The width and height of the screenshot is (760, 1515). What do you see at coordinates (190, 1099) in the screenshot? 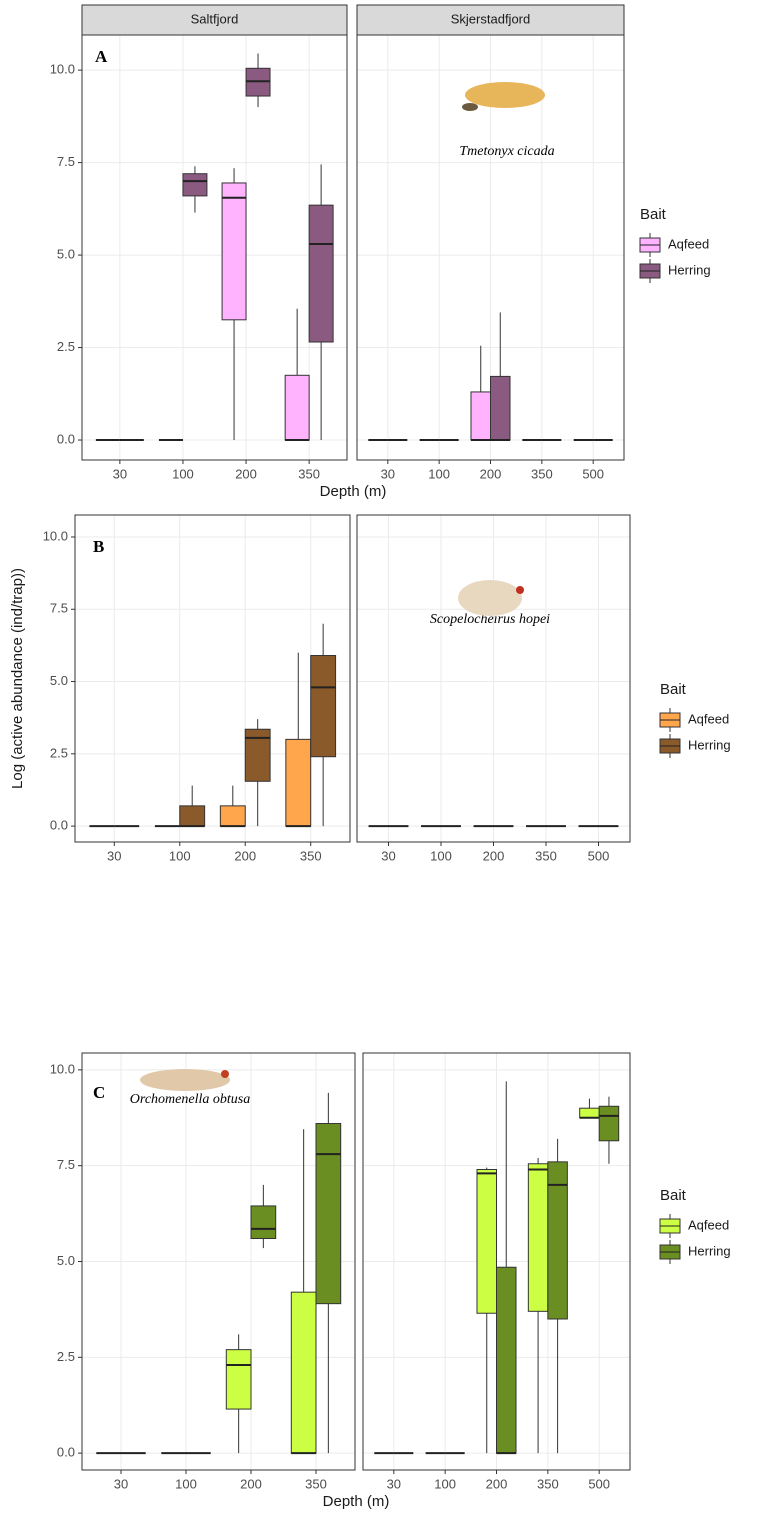
I see `species-name: Orchomenella obtusa` at bounding box center [190, 1099].